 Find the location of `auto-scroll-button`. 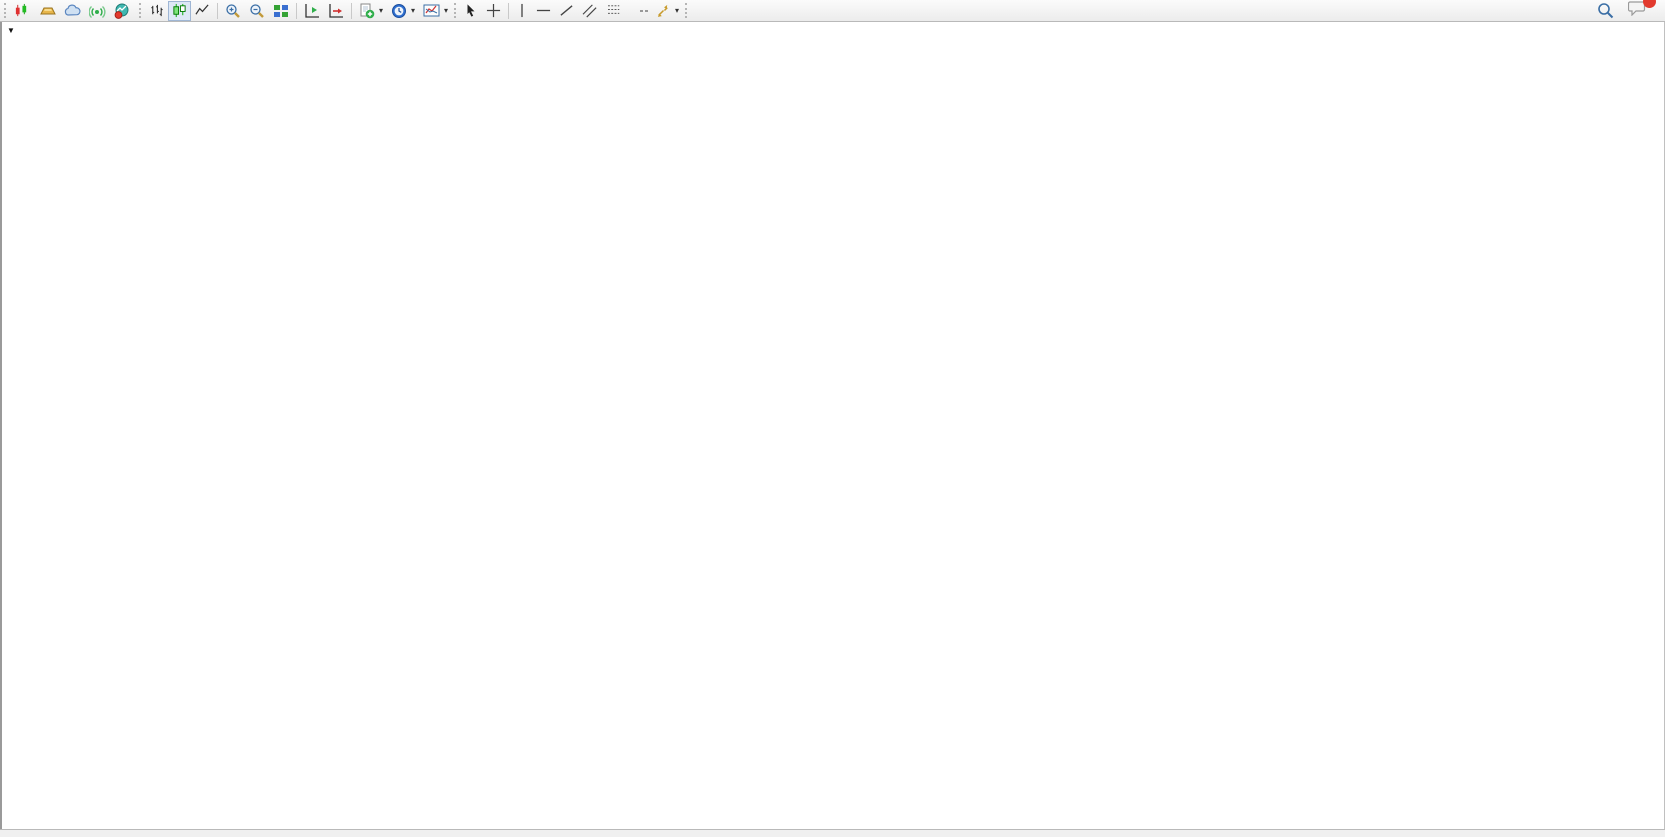

auto-scroll-button is located at coordinates (336, 11).